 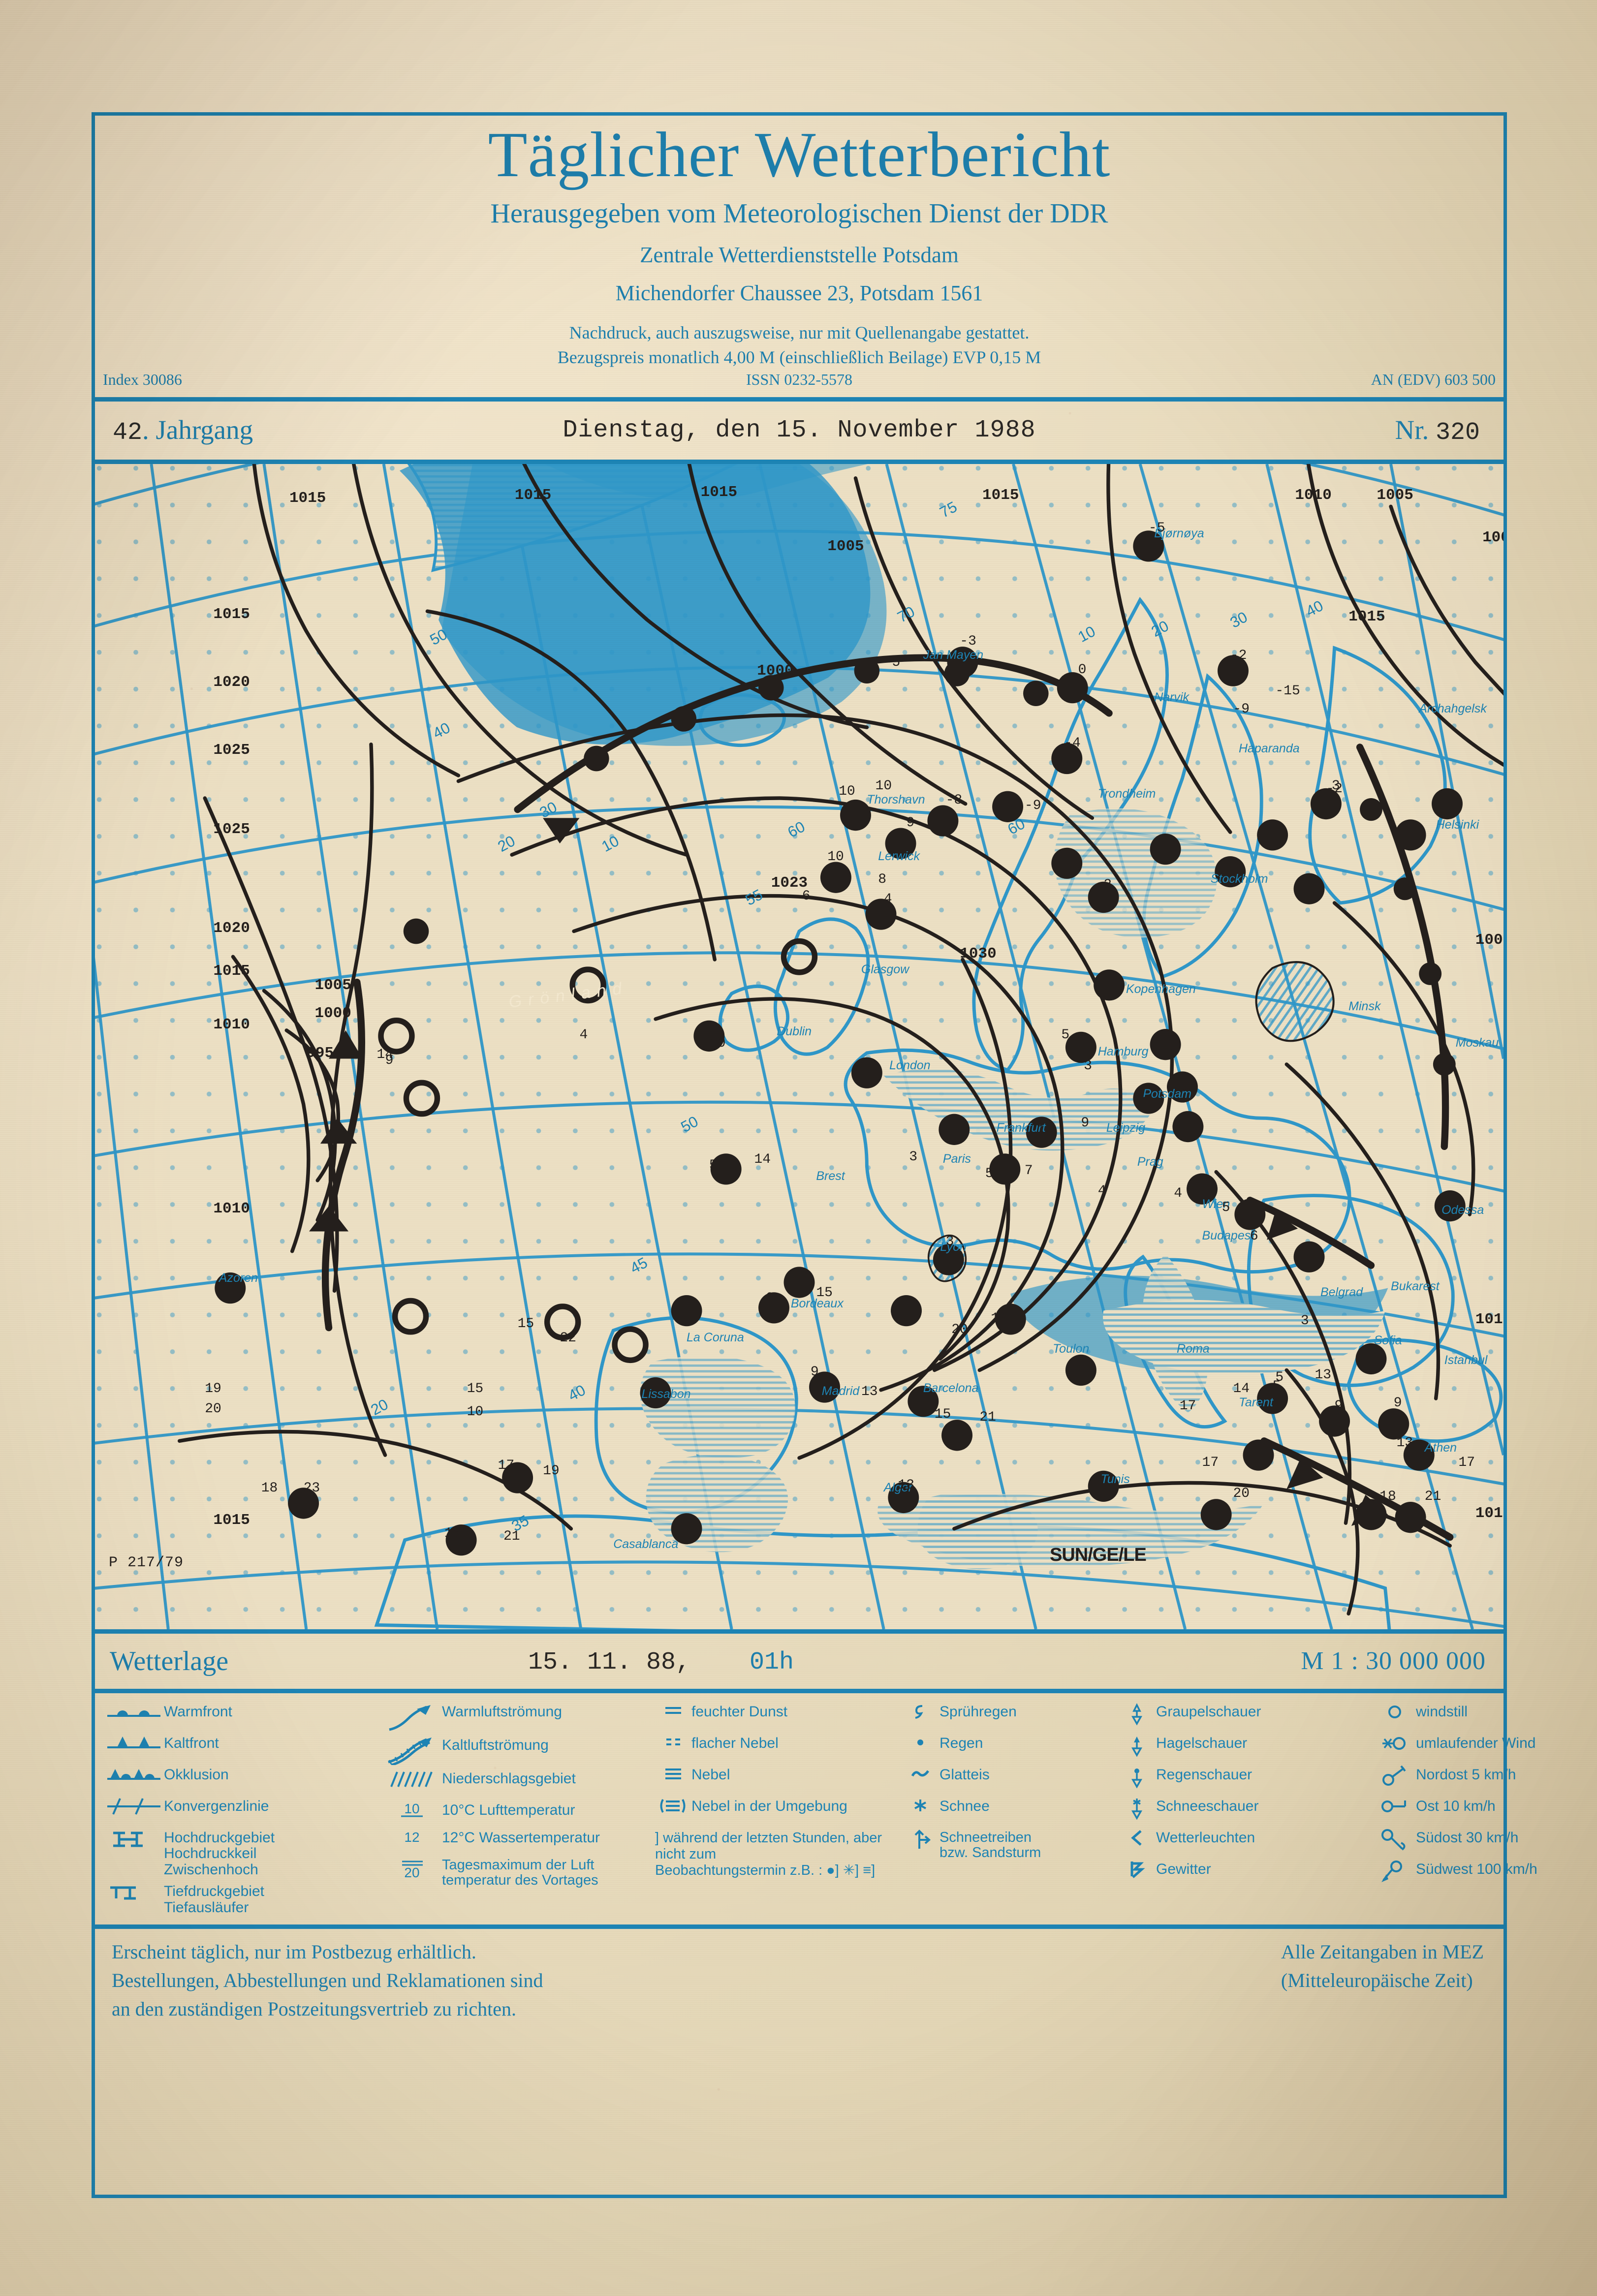 I want to click on legend-item-kaltluftstroemung: Kaltluftströmung, so click(x=518, y=1750).